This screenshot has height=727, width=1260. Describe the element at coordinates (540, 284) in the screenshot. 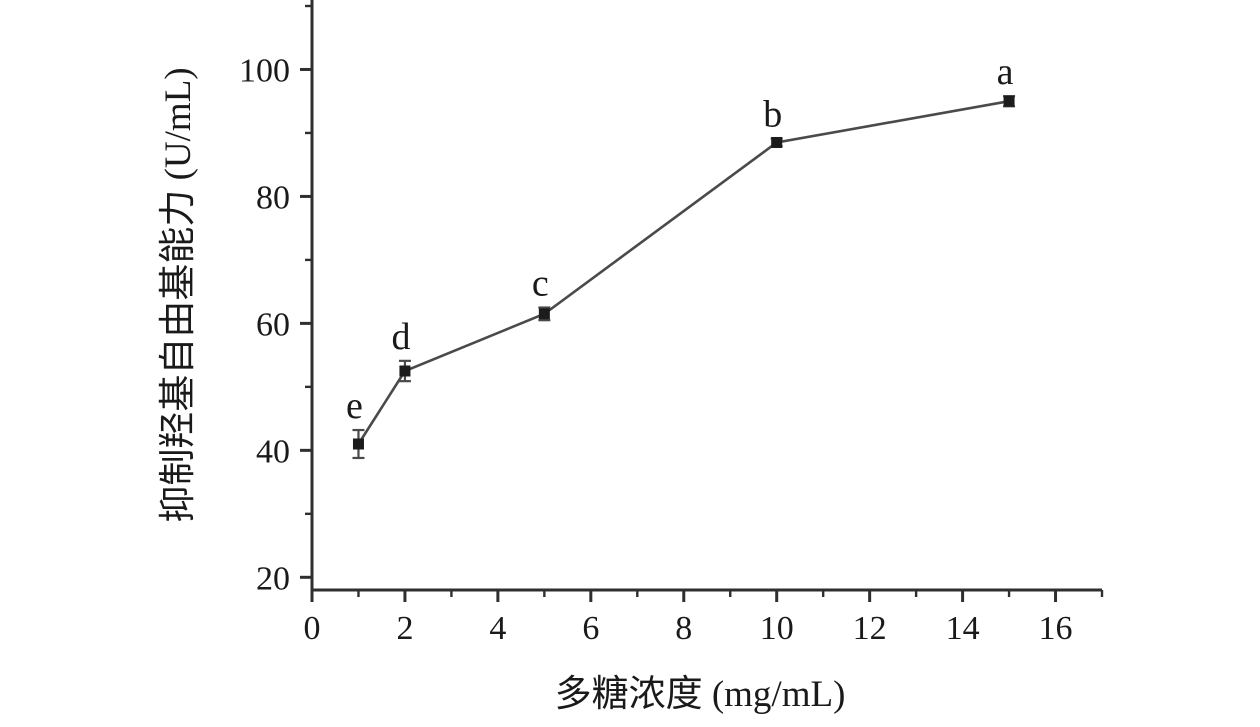

I see `point-label: c` at that location.